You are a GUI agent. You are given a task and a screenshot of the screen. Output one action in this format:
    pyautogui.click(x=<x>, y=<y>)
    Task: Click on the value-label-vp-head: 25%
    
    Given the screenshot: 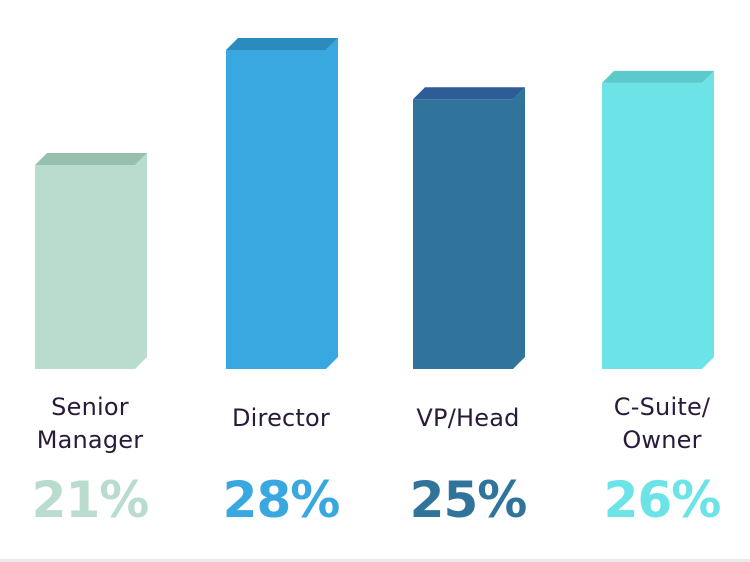 What is the action you would take?
    pyautogui.click(x=468, y=500)
    